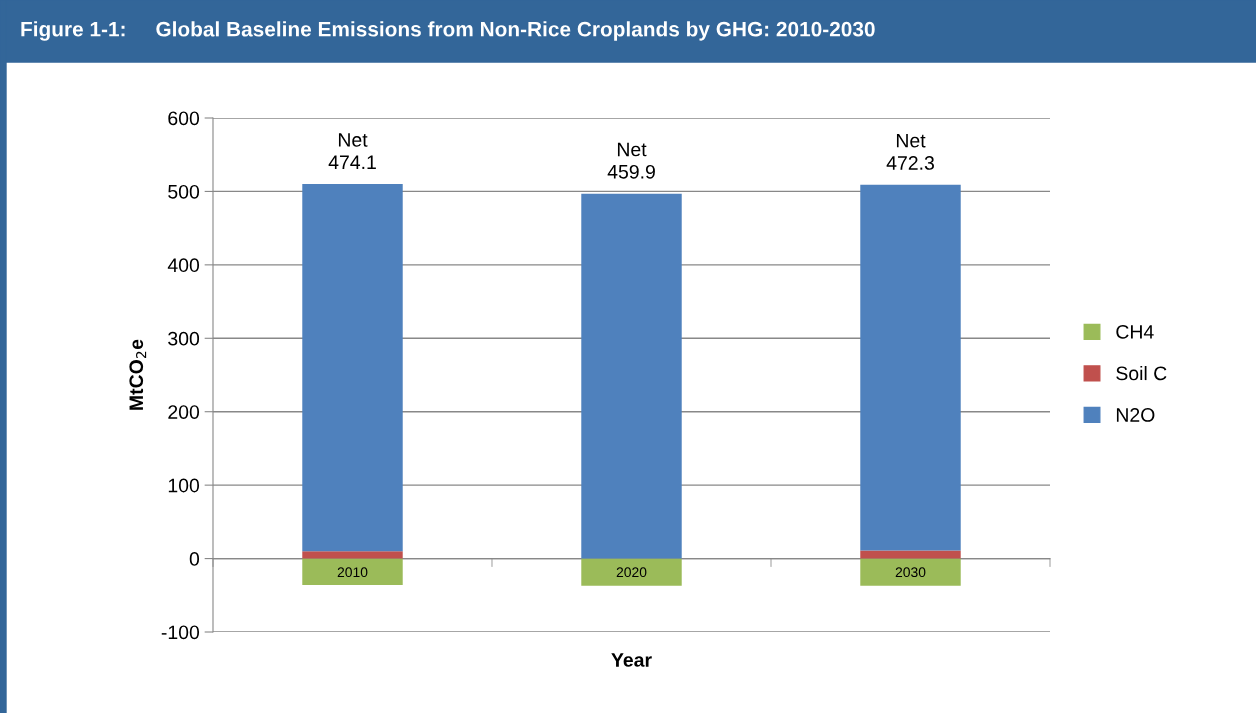  What do you see at coordinates (180, 632) in the screenshot?
I see `y-tick-label: -100` at bounding box center [180, 632].